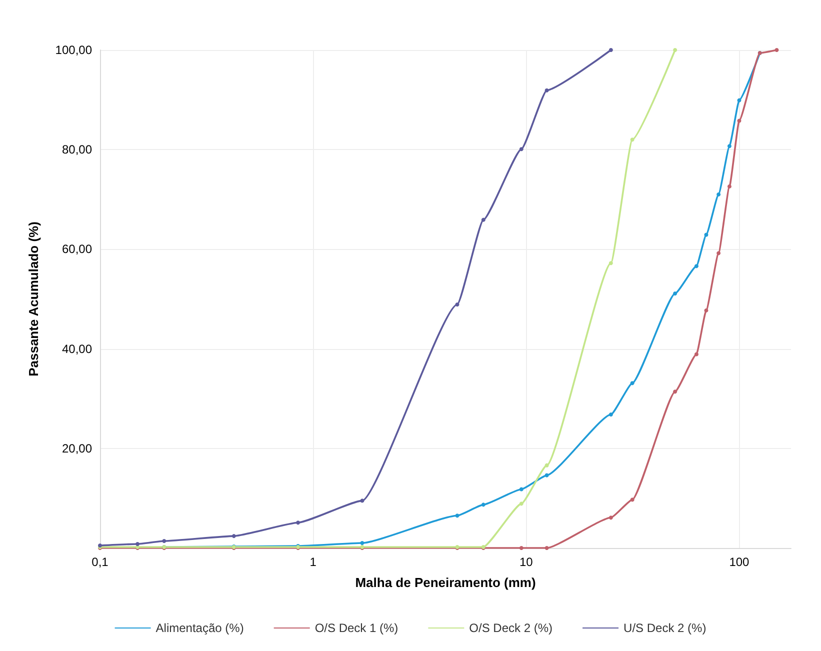 The height and width of the screenshot is (651, 821). Describe the element at coordinates (73, 50) in the screenshot. I see `y-tick-label: 100,00` at that location.